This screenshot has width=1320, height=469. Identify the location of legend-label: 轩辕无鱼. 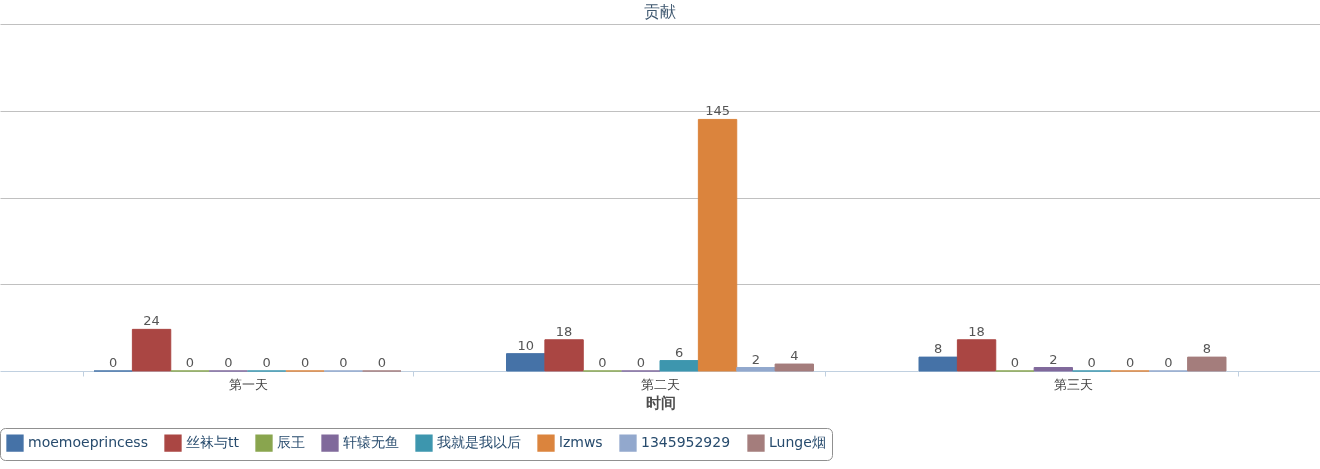
(371, 442).